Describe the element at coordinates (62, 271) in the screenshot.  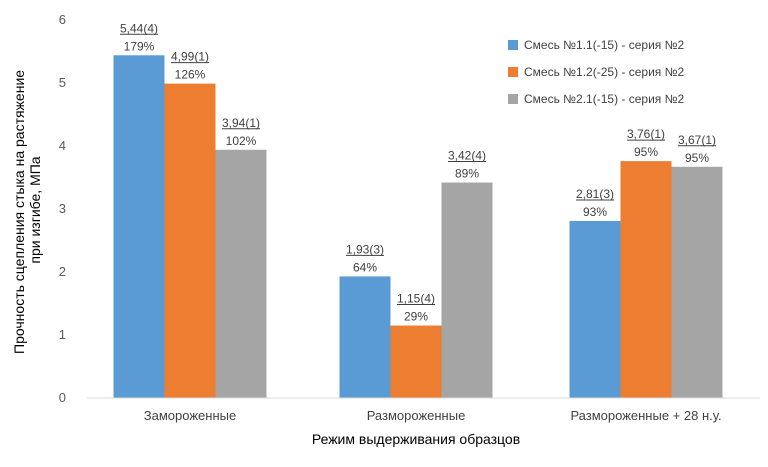
I see `y-tick-label: 2` at that location.